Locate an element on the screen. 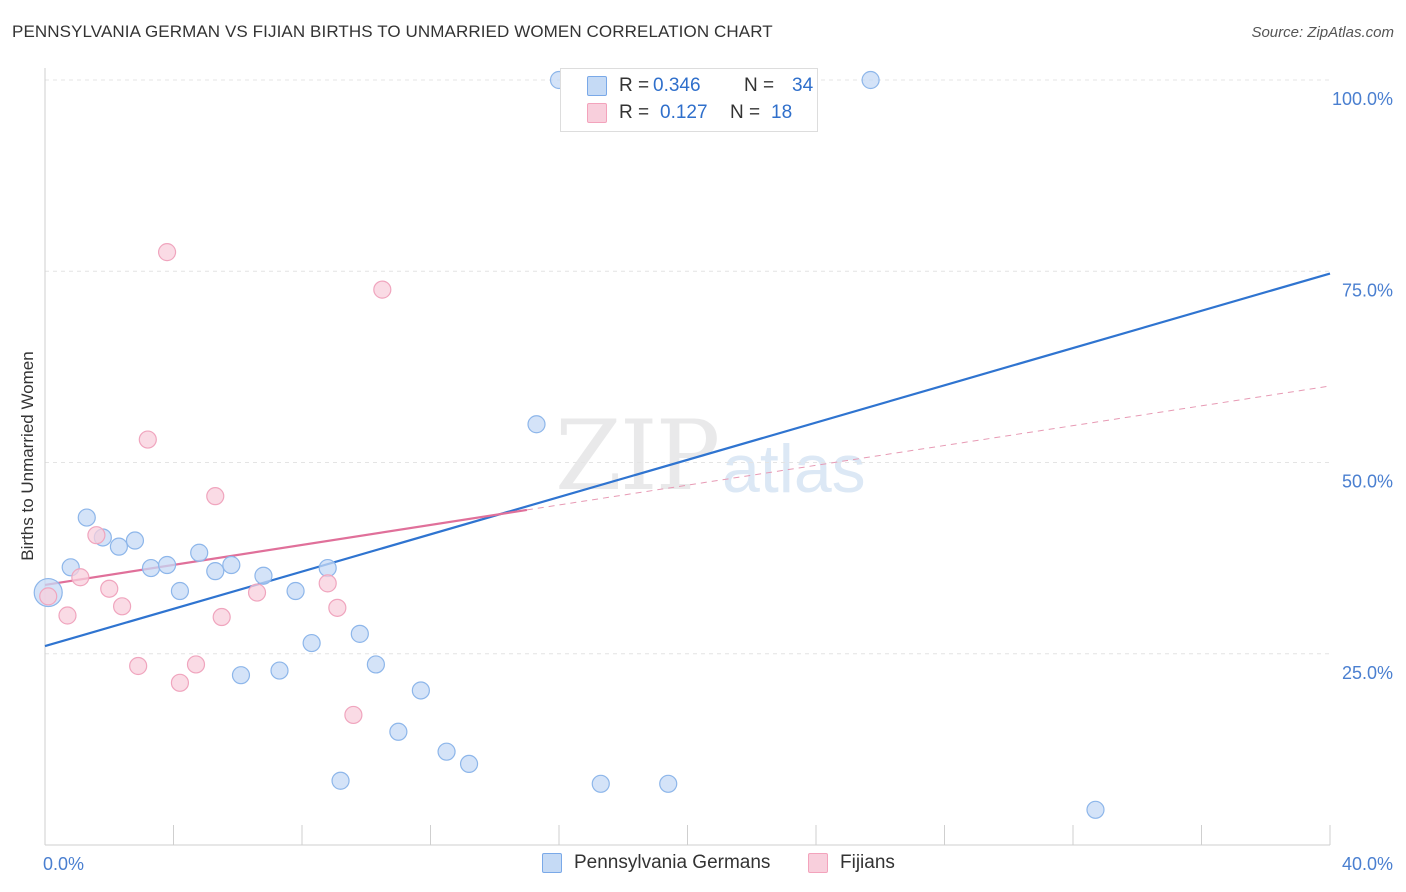  y-tick-label: 50.0% is located at coordinates (1367, 482).